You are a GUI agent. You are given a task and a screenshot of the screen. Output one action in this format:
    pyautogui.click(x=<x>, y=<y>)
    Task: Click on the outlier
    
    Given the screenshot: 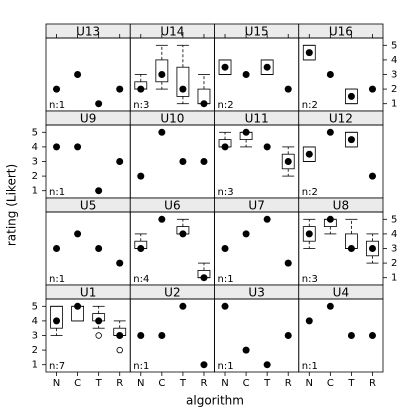 What is the action you would take?
    pyautogui.click(x=98, y=335)
    